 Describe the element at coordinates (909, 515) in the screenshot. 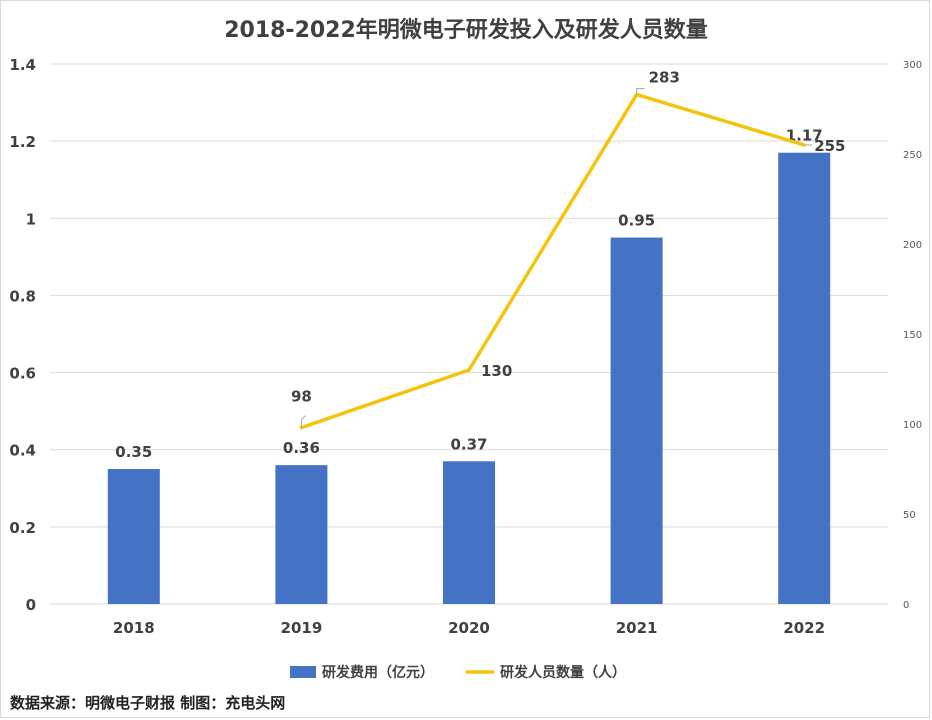

I see `y-right-tick-label: 50` at that location.